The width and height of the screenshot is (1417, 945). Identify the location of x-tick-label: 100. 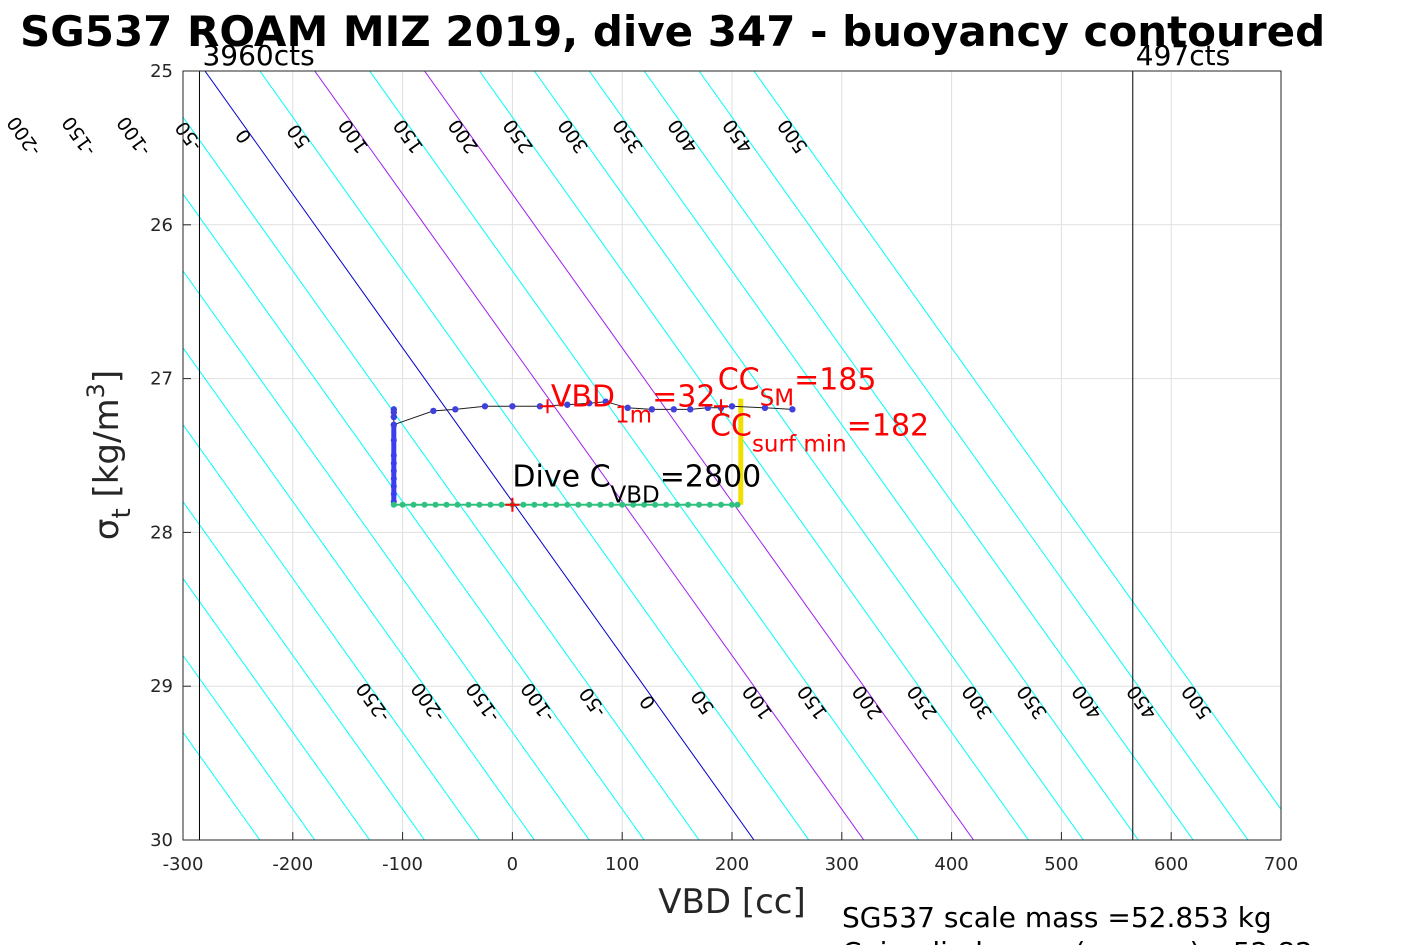
(622, 864).